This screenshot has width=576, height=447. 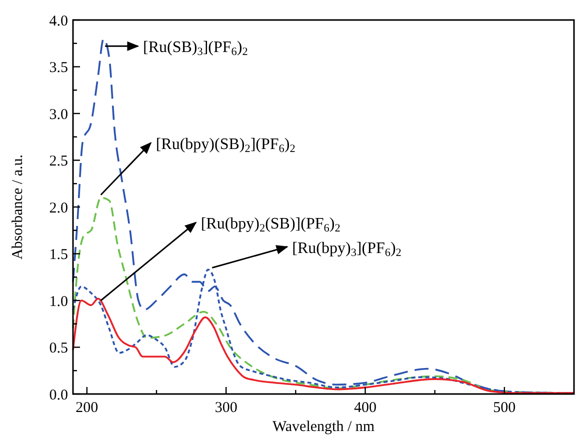 What do you see at coordinates (504, 408) in the screenshot?
I see `x-tick-label: 500` at bounding box center [504, 408].